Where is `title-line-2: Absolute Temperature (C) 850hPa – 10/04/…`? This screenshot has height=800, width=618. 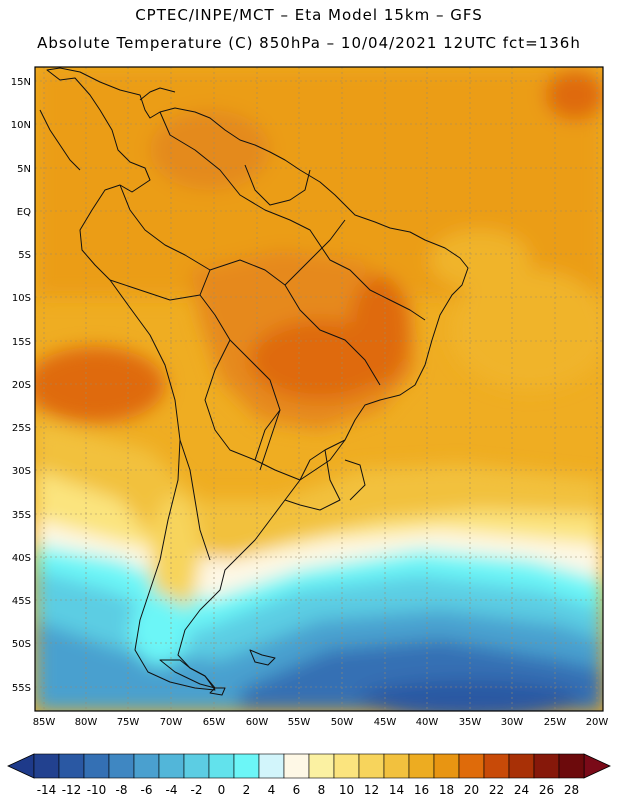
title-line-2: Absolute Temperature (C) 850hPa – 10/04/… is located at coordinates (309, 43).